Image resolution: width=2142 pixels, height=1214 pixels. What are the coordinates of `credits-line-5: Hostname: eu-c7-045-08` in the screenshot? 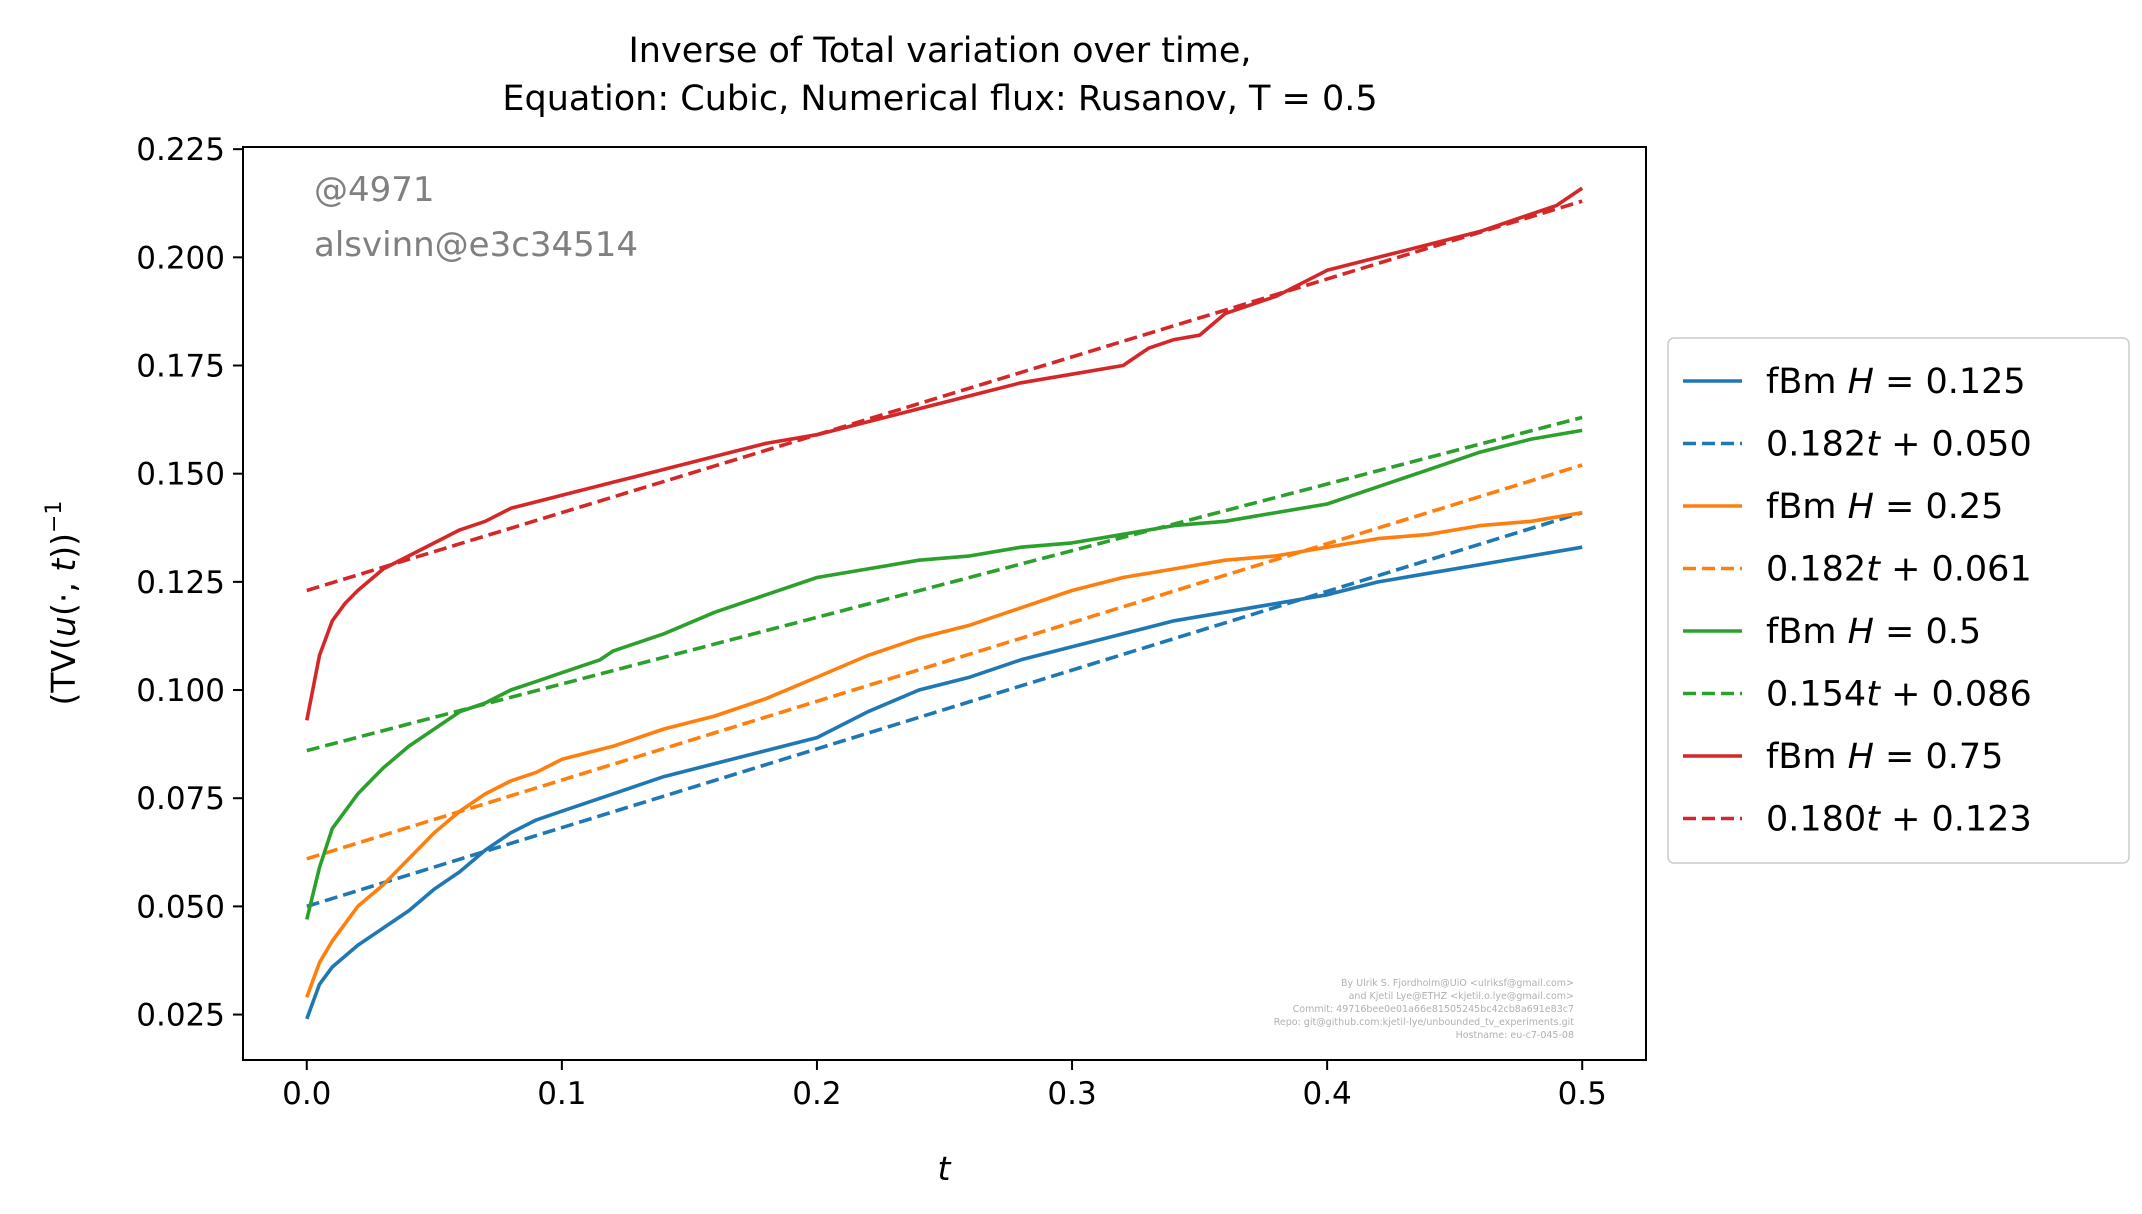 It's located at (1515, 1035).